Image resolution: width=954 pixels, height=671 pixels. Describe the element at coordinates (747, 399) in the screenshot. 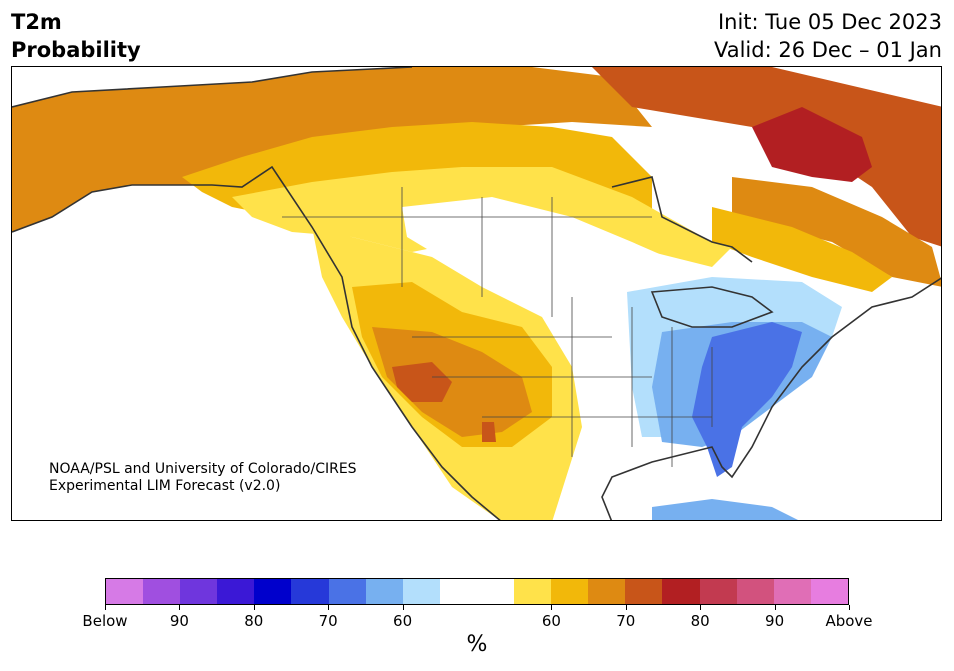

I see `field-southeast-blue` at that location.